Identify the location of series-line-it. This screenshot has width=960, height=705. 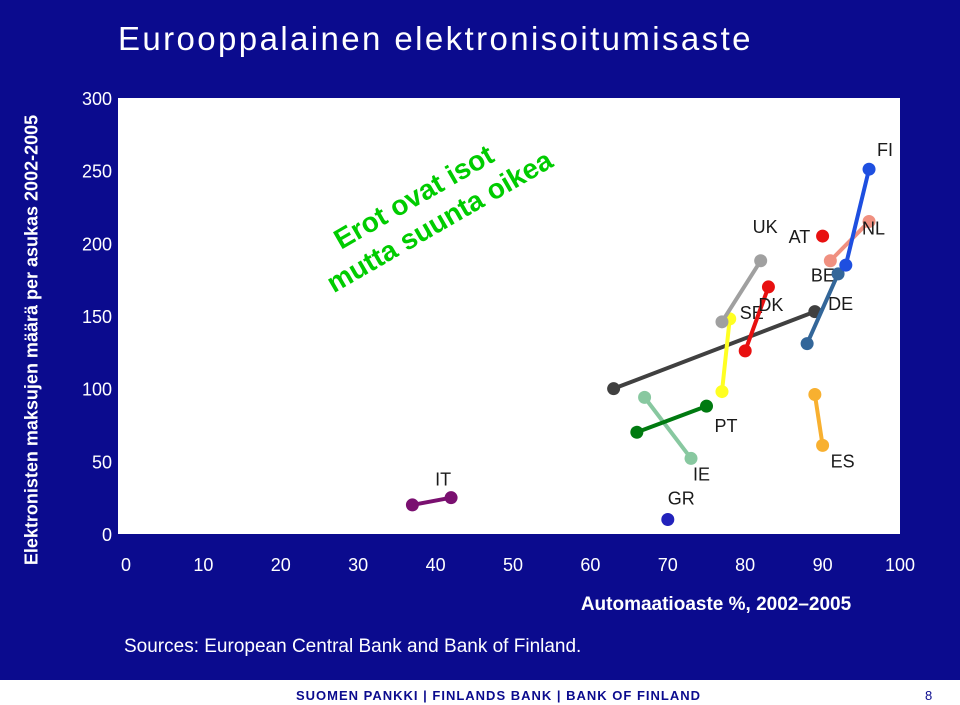
(432, 501).